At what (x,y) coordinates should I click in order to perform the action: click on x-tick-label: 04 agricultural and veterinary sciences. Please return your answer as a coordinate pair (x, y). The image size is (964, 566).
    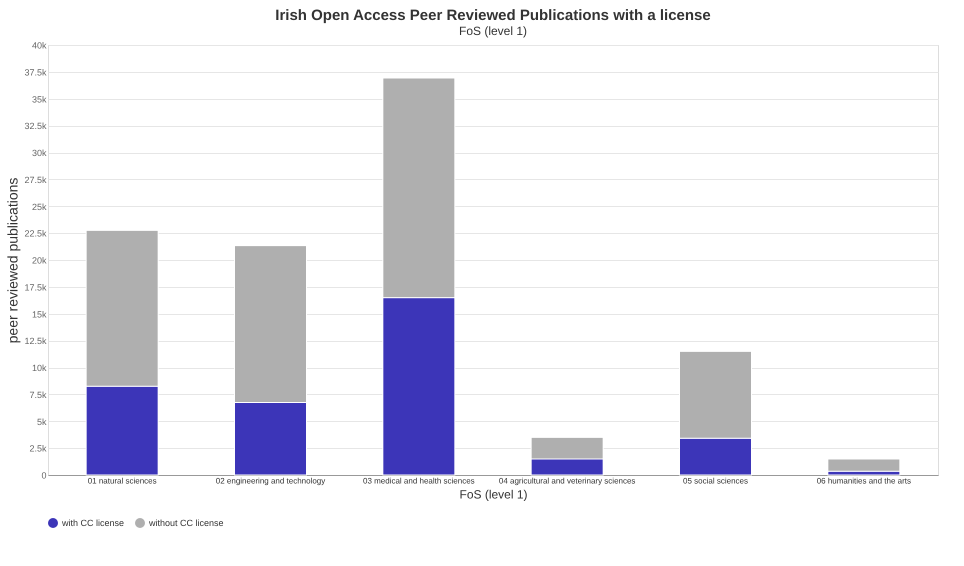
    Looking at the image, I should click on (567, 481).